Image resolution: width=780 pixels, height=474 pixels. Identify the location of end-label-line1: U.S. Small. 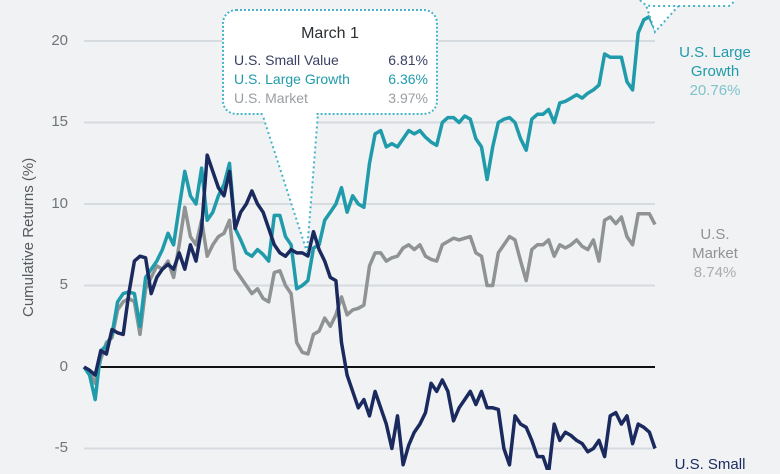
(710, 464).